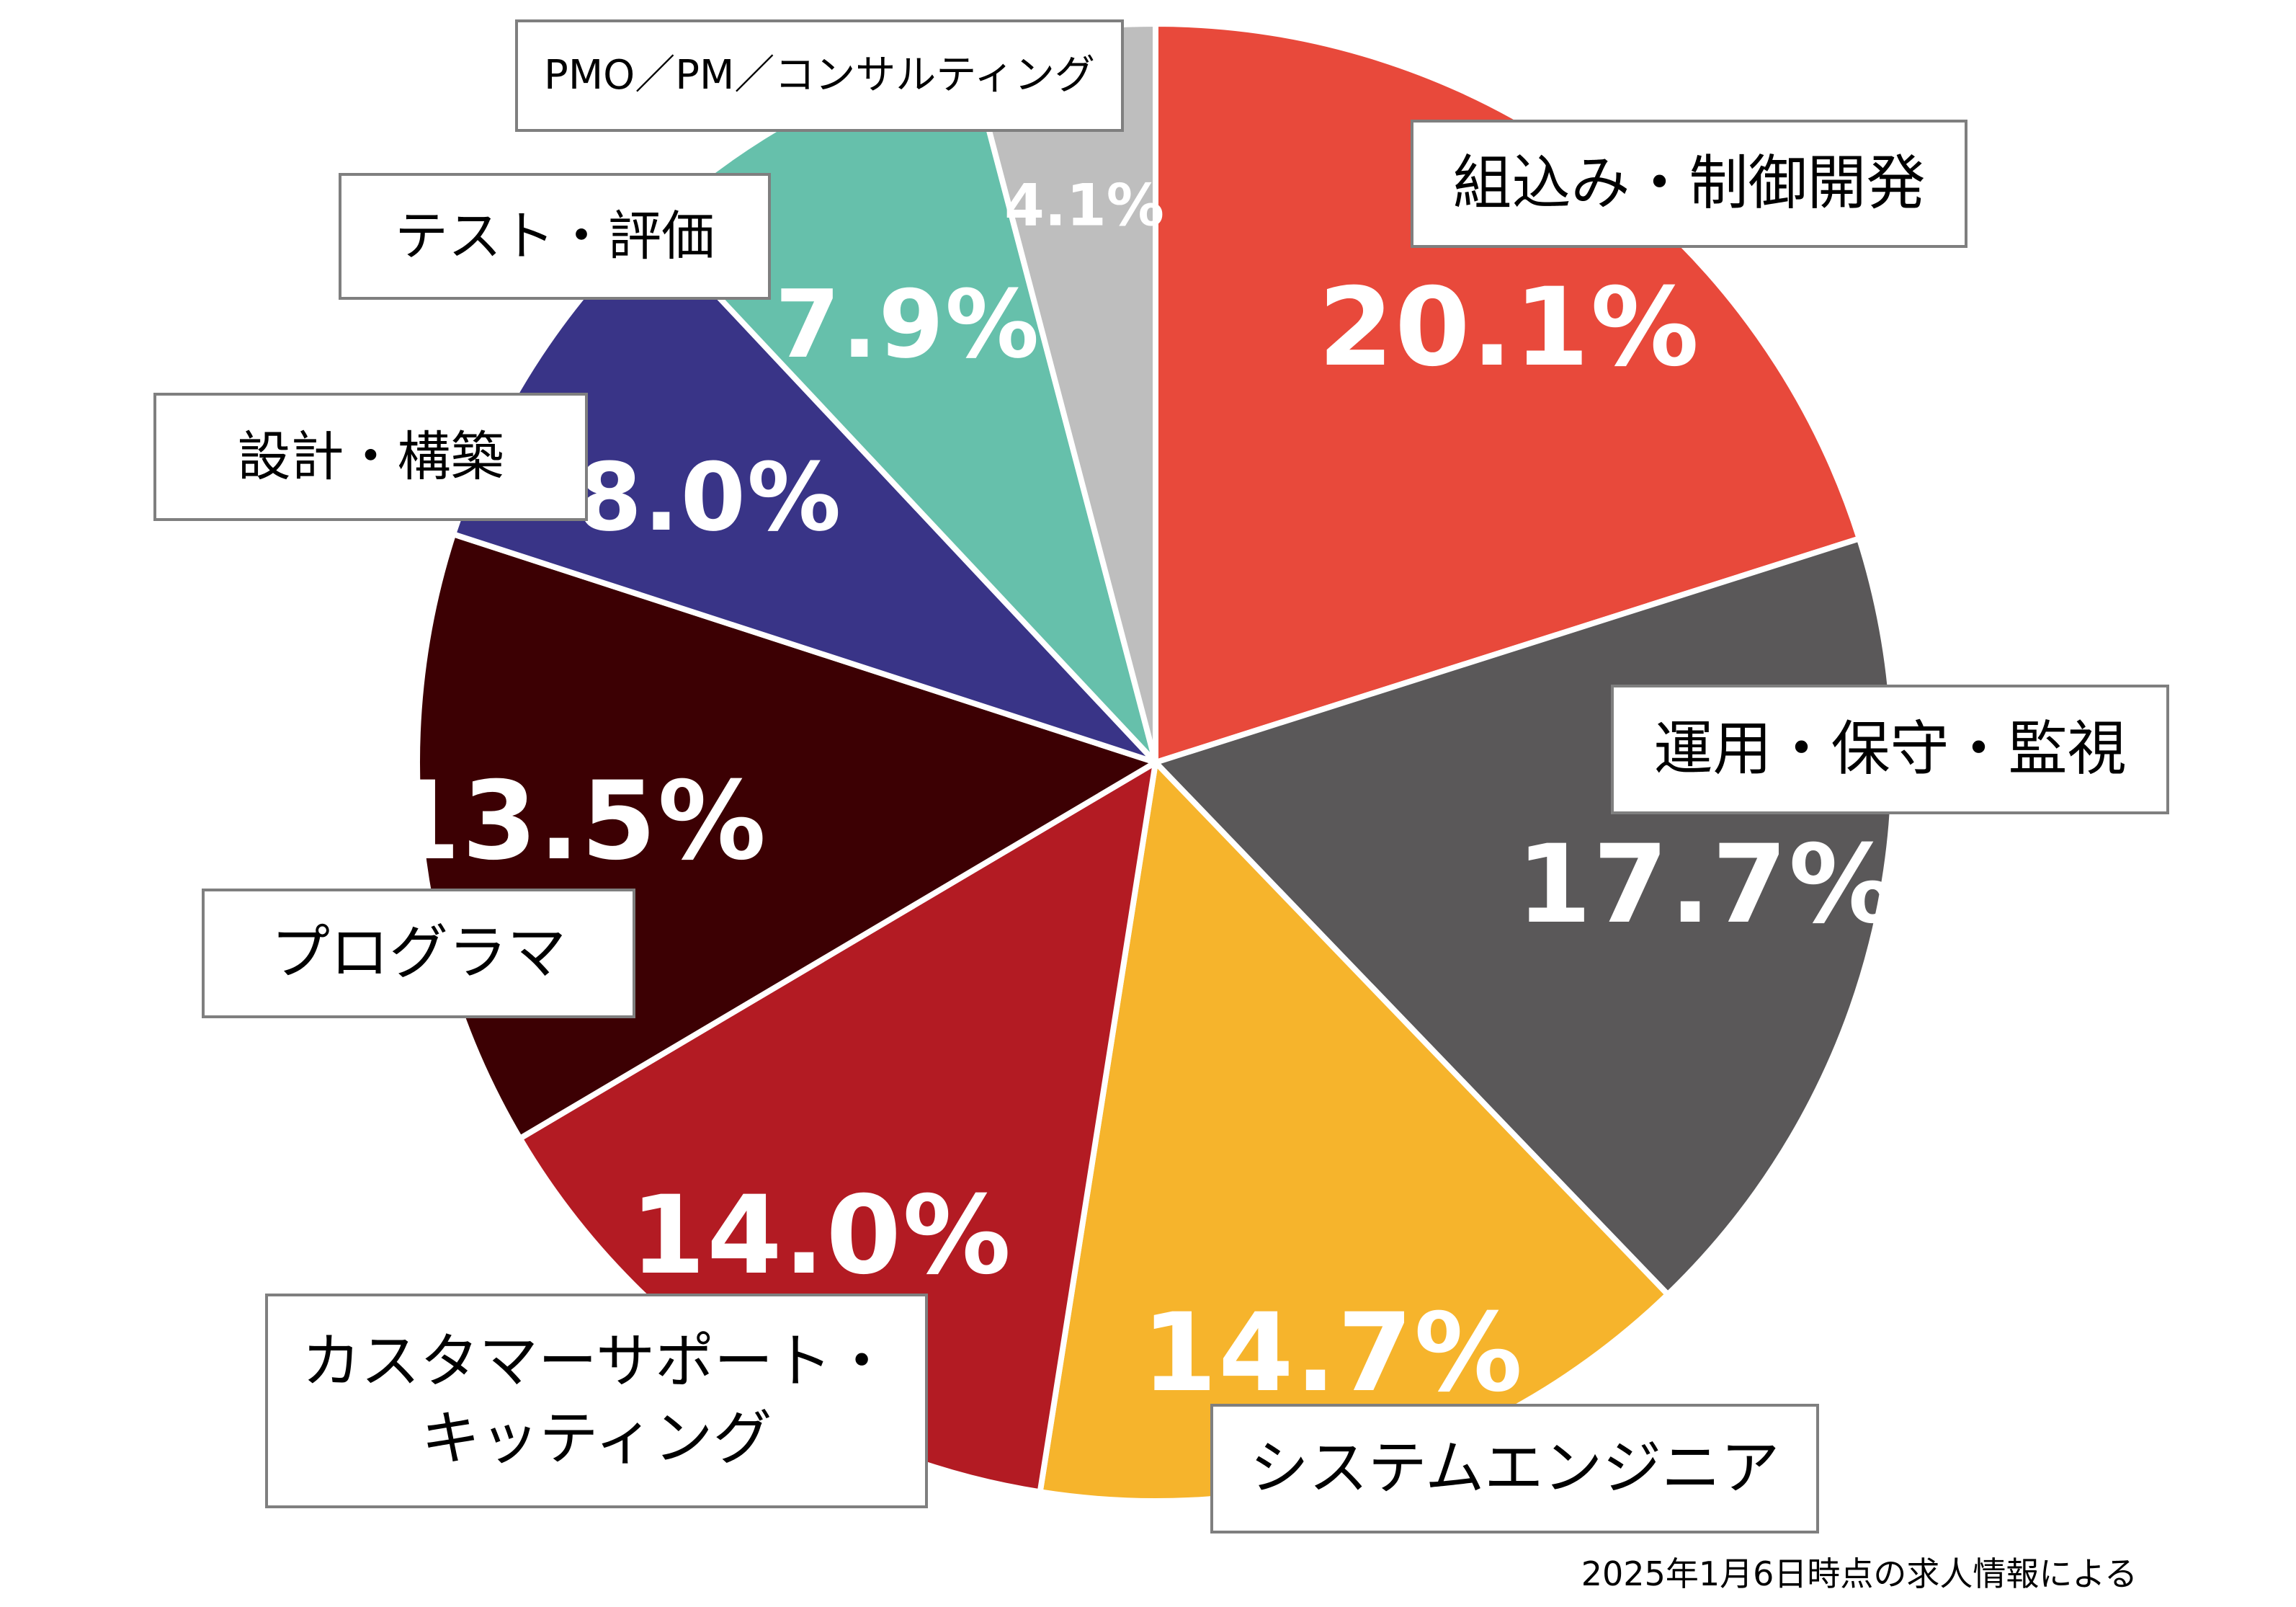 The height and width of the screenshot is (1607, 2296). What do you see at coordinates (1332, 1353) in the screenshot?
I see `pct-label-system-engineer: 14.7%` at bounding box center [1332, 1353].